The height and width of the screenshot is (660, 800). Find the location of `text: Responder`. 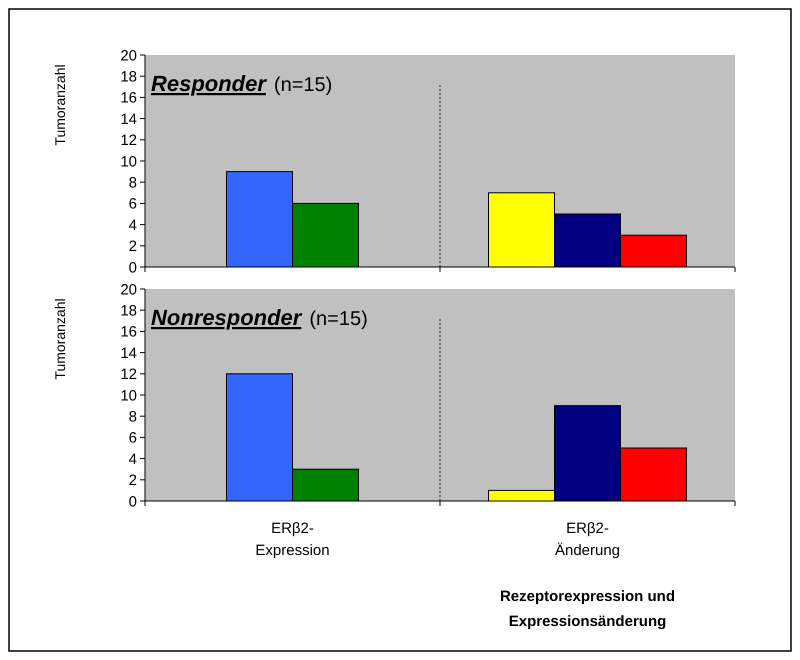

text: Responder is located at coordinates (209, 83).